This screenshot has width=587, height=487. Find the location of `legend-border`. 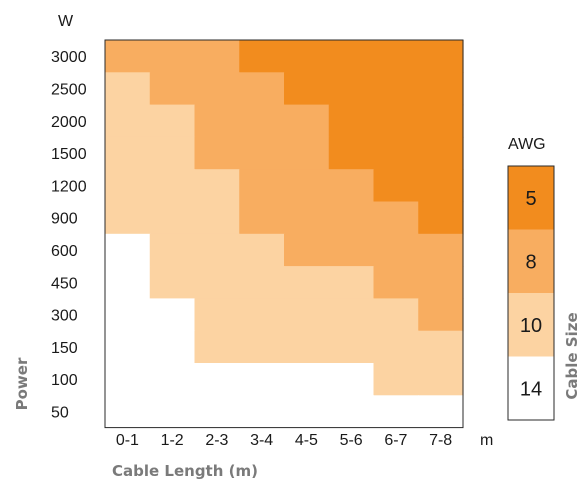

legend-border is located at coordinates (531, 293).